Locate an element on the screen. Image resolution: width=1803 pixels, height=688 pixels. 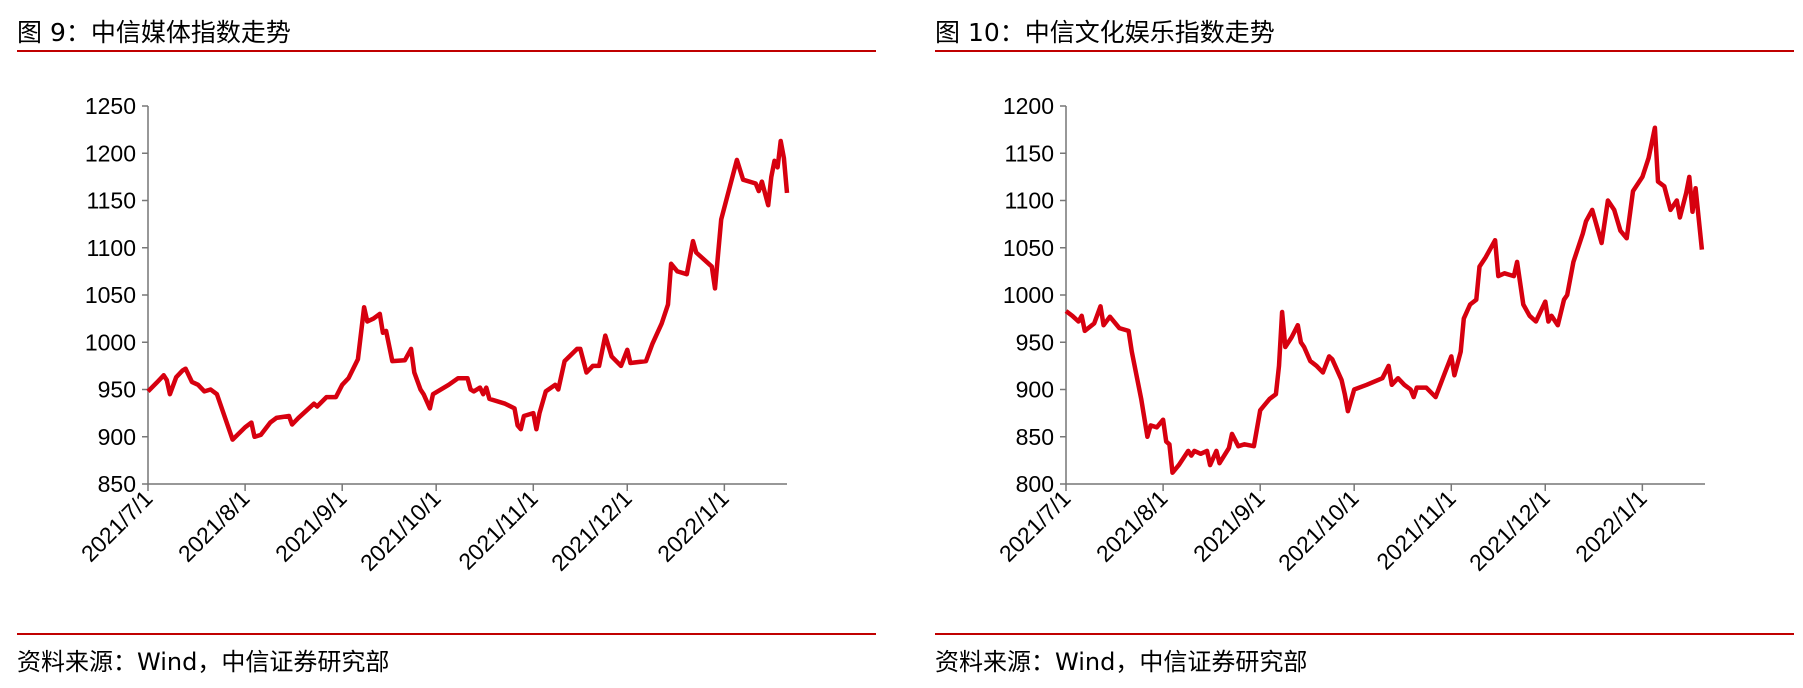
chart-title: 图 9：中信媒体指数走势 is located at coordinates (154, 32).